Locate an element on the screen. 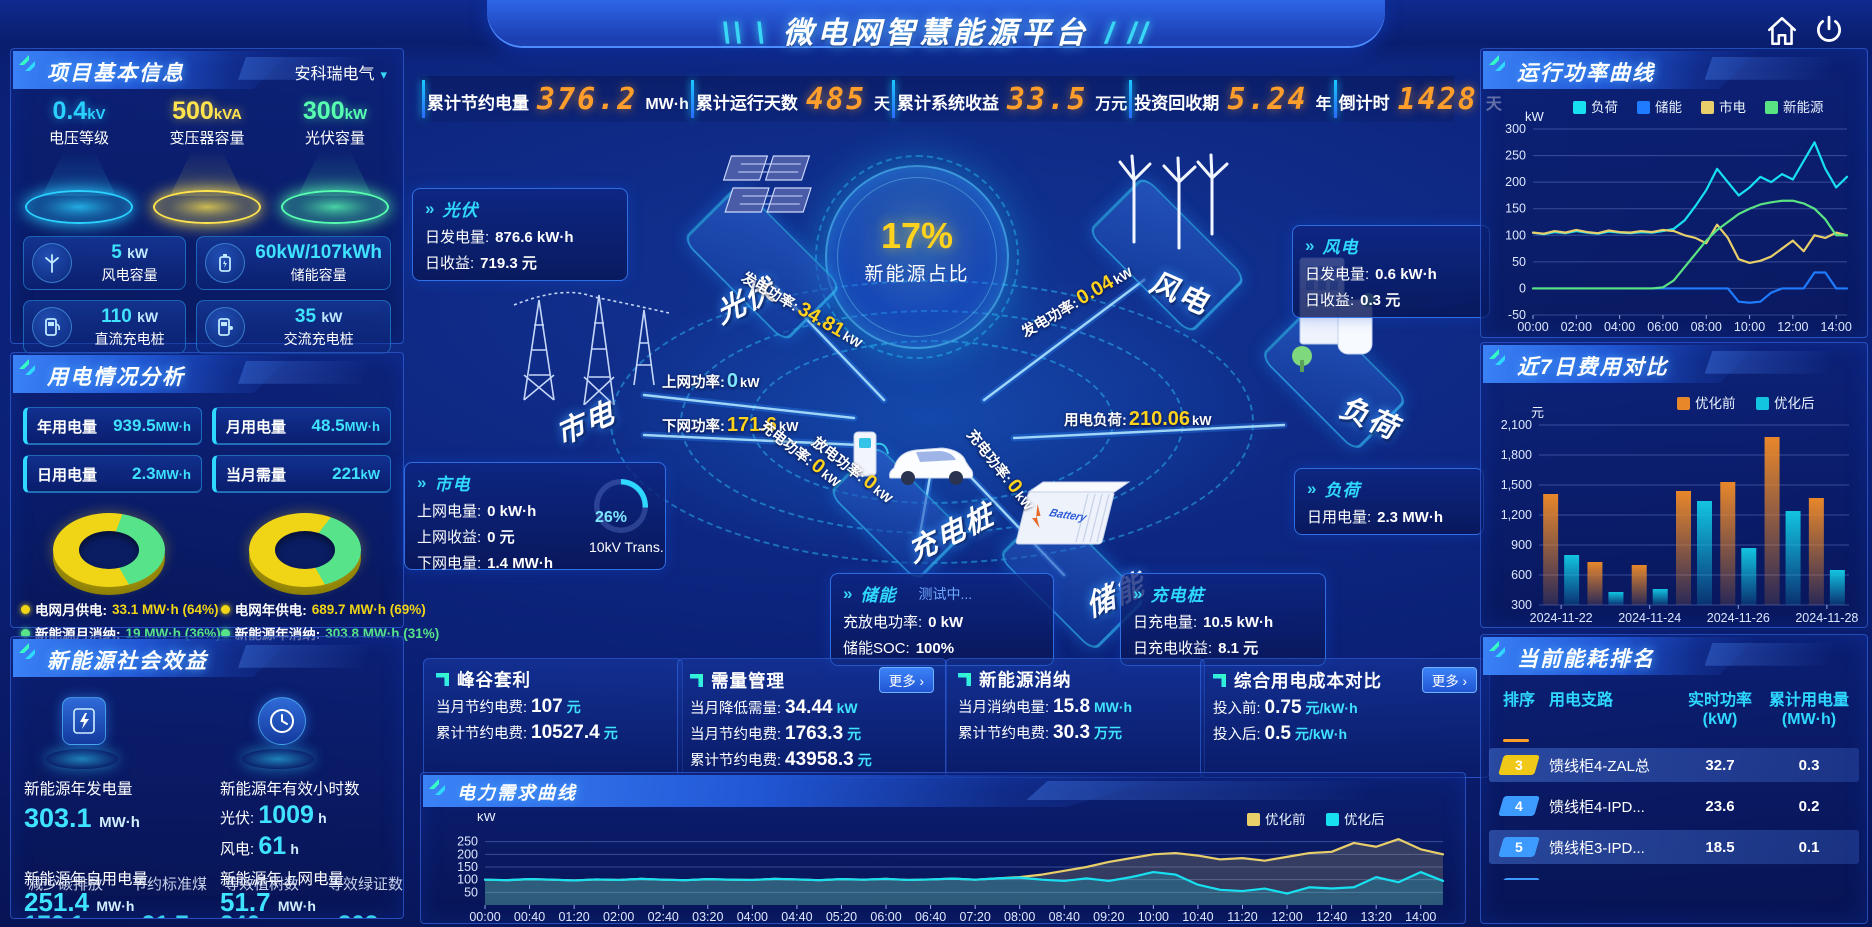 This screenshot has height=927, width=1872. donut-row is located at coordinates (207, 551).